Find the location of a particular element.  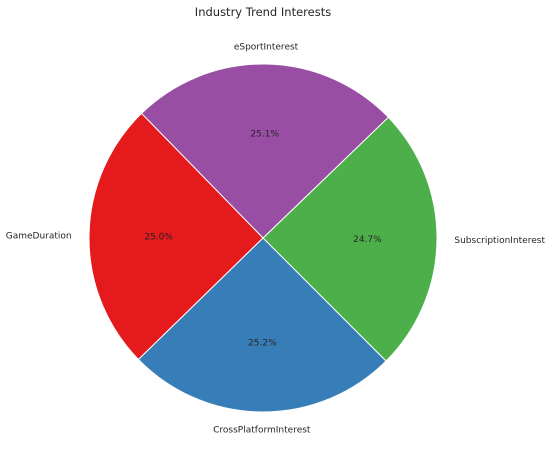

slice-category-label: SubscriptionInterest is located at coordinates (499, 241).